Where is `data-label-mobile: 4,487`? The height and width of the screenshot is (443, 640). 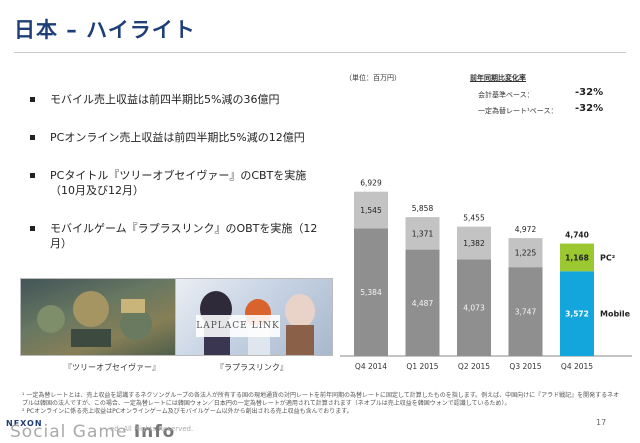
data-label-mobile: 4,487 is located at coordinates (423, 303).